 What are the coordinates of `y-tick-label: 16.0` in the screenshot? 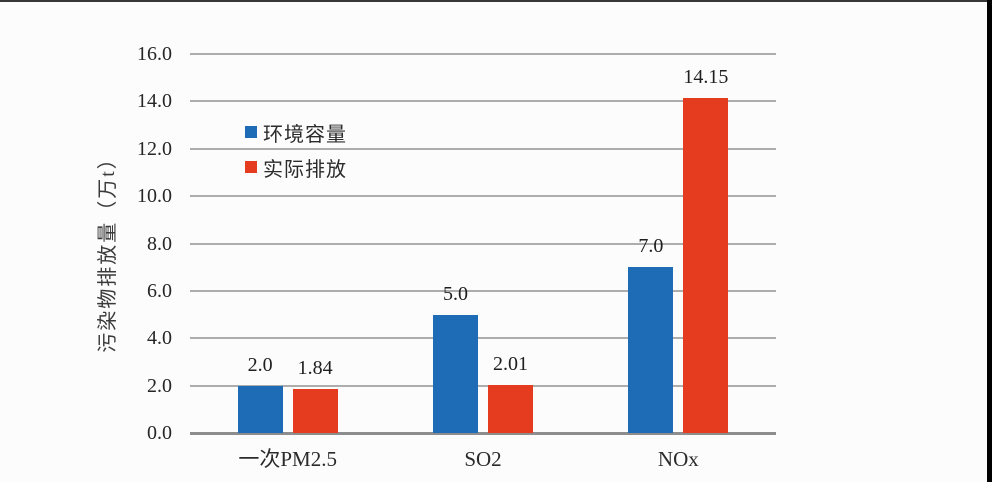 It's located at (154, 54).